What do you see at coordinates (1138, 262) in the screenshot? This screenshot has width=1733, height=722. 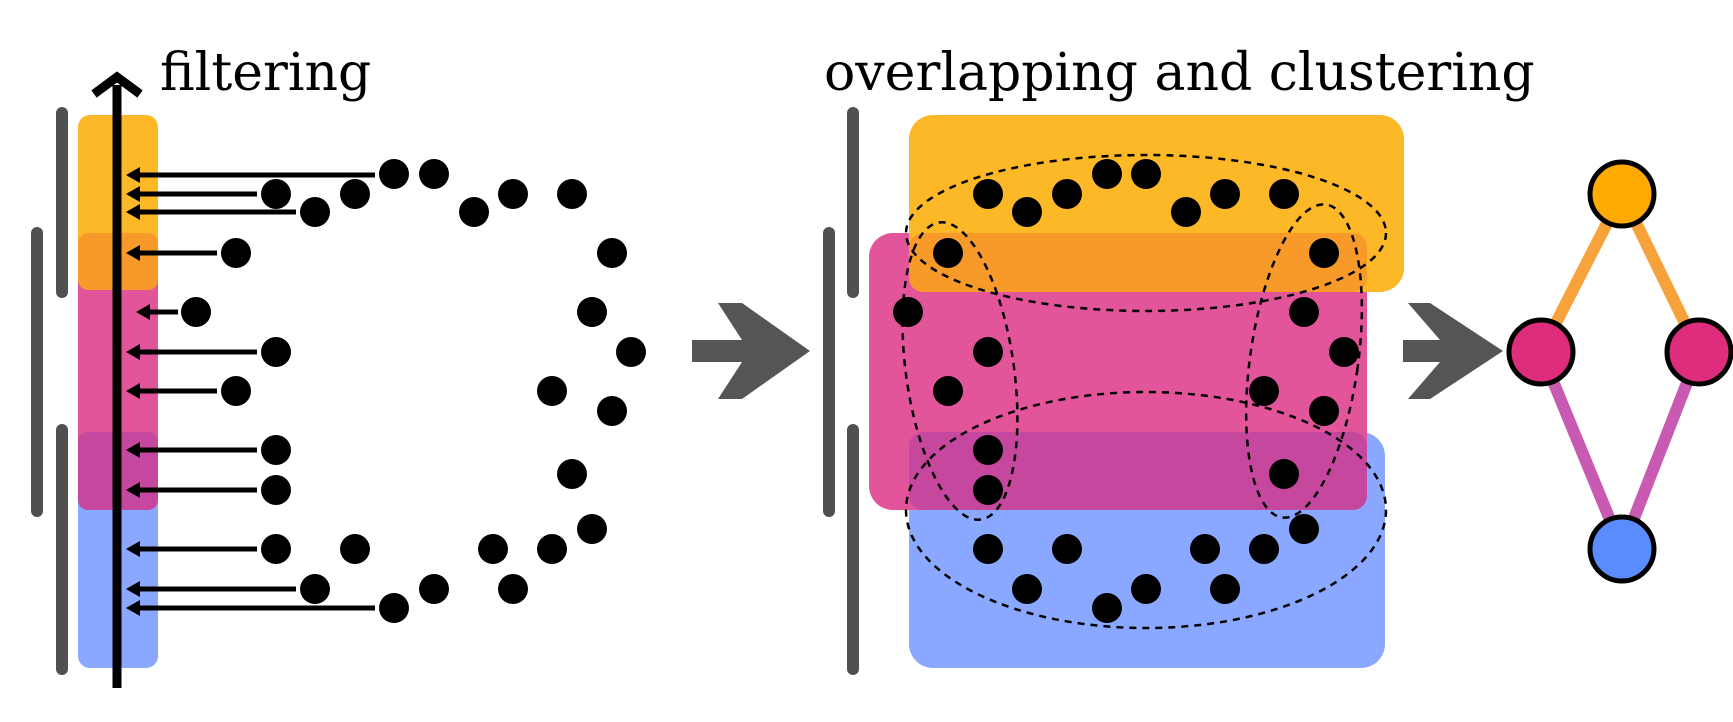 I see `overlap-orange-pink` at bounding box center [1138, 262].